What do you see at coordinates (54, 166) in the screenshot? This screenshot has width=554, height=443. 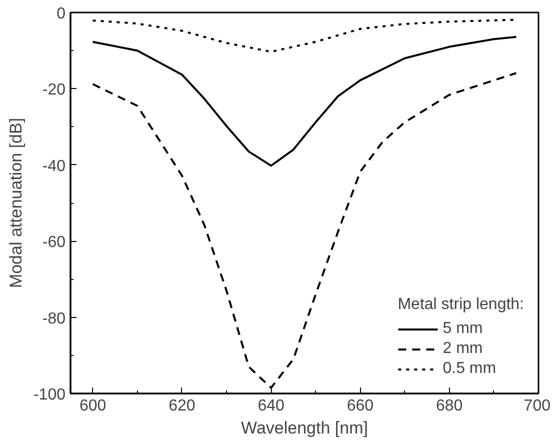 I see `y-tick-label: -40` at bounding box center [54, 166].